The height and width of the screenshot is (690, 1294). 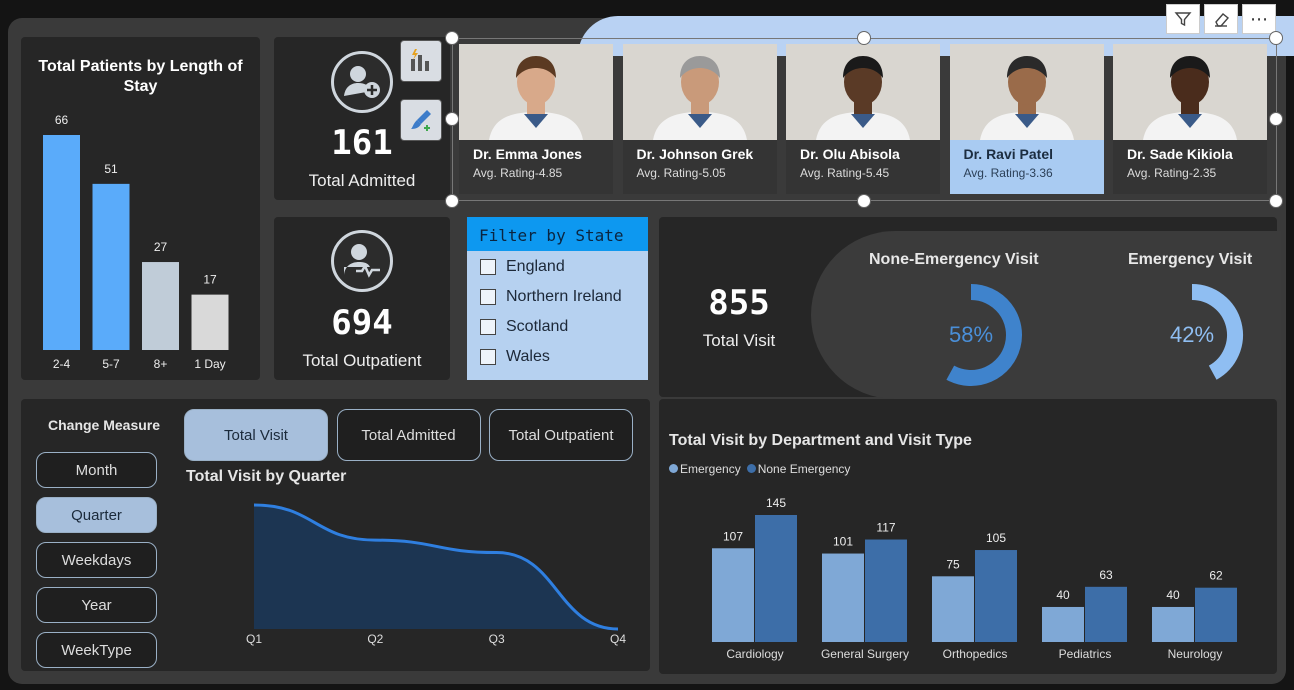 I want to click on outpatient-value: 694, so click(x=362, y=323).